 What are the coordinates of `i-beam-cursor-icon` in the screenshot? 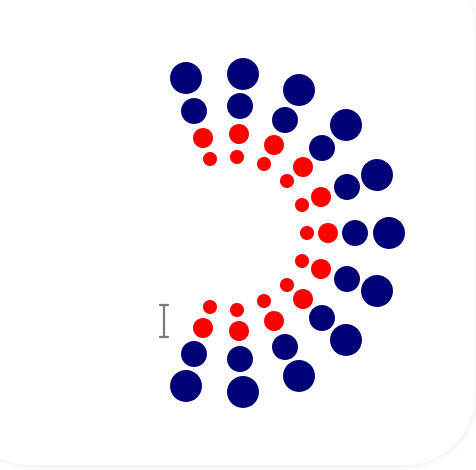 It's located at (164, 321).